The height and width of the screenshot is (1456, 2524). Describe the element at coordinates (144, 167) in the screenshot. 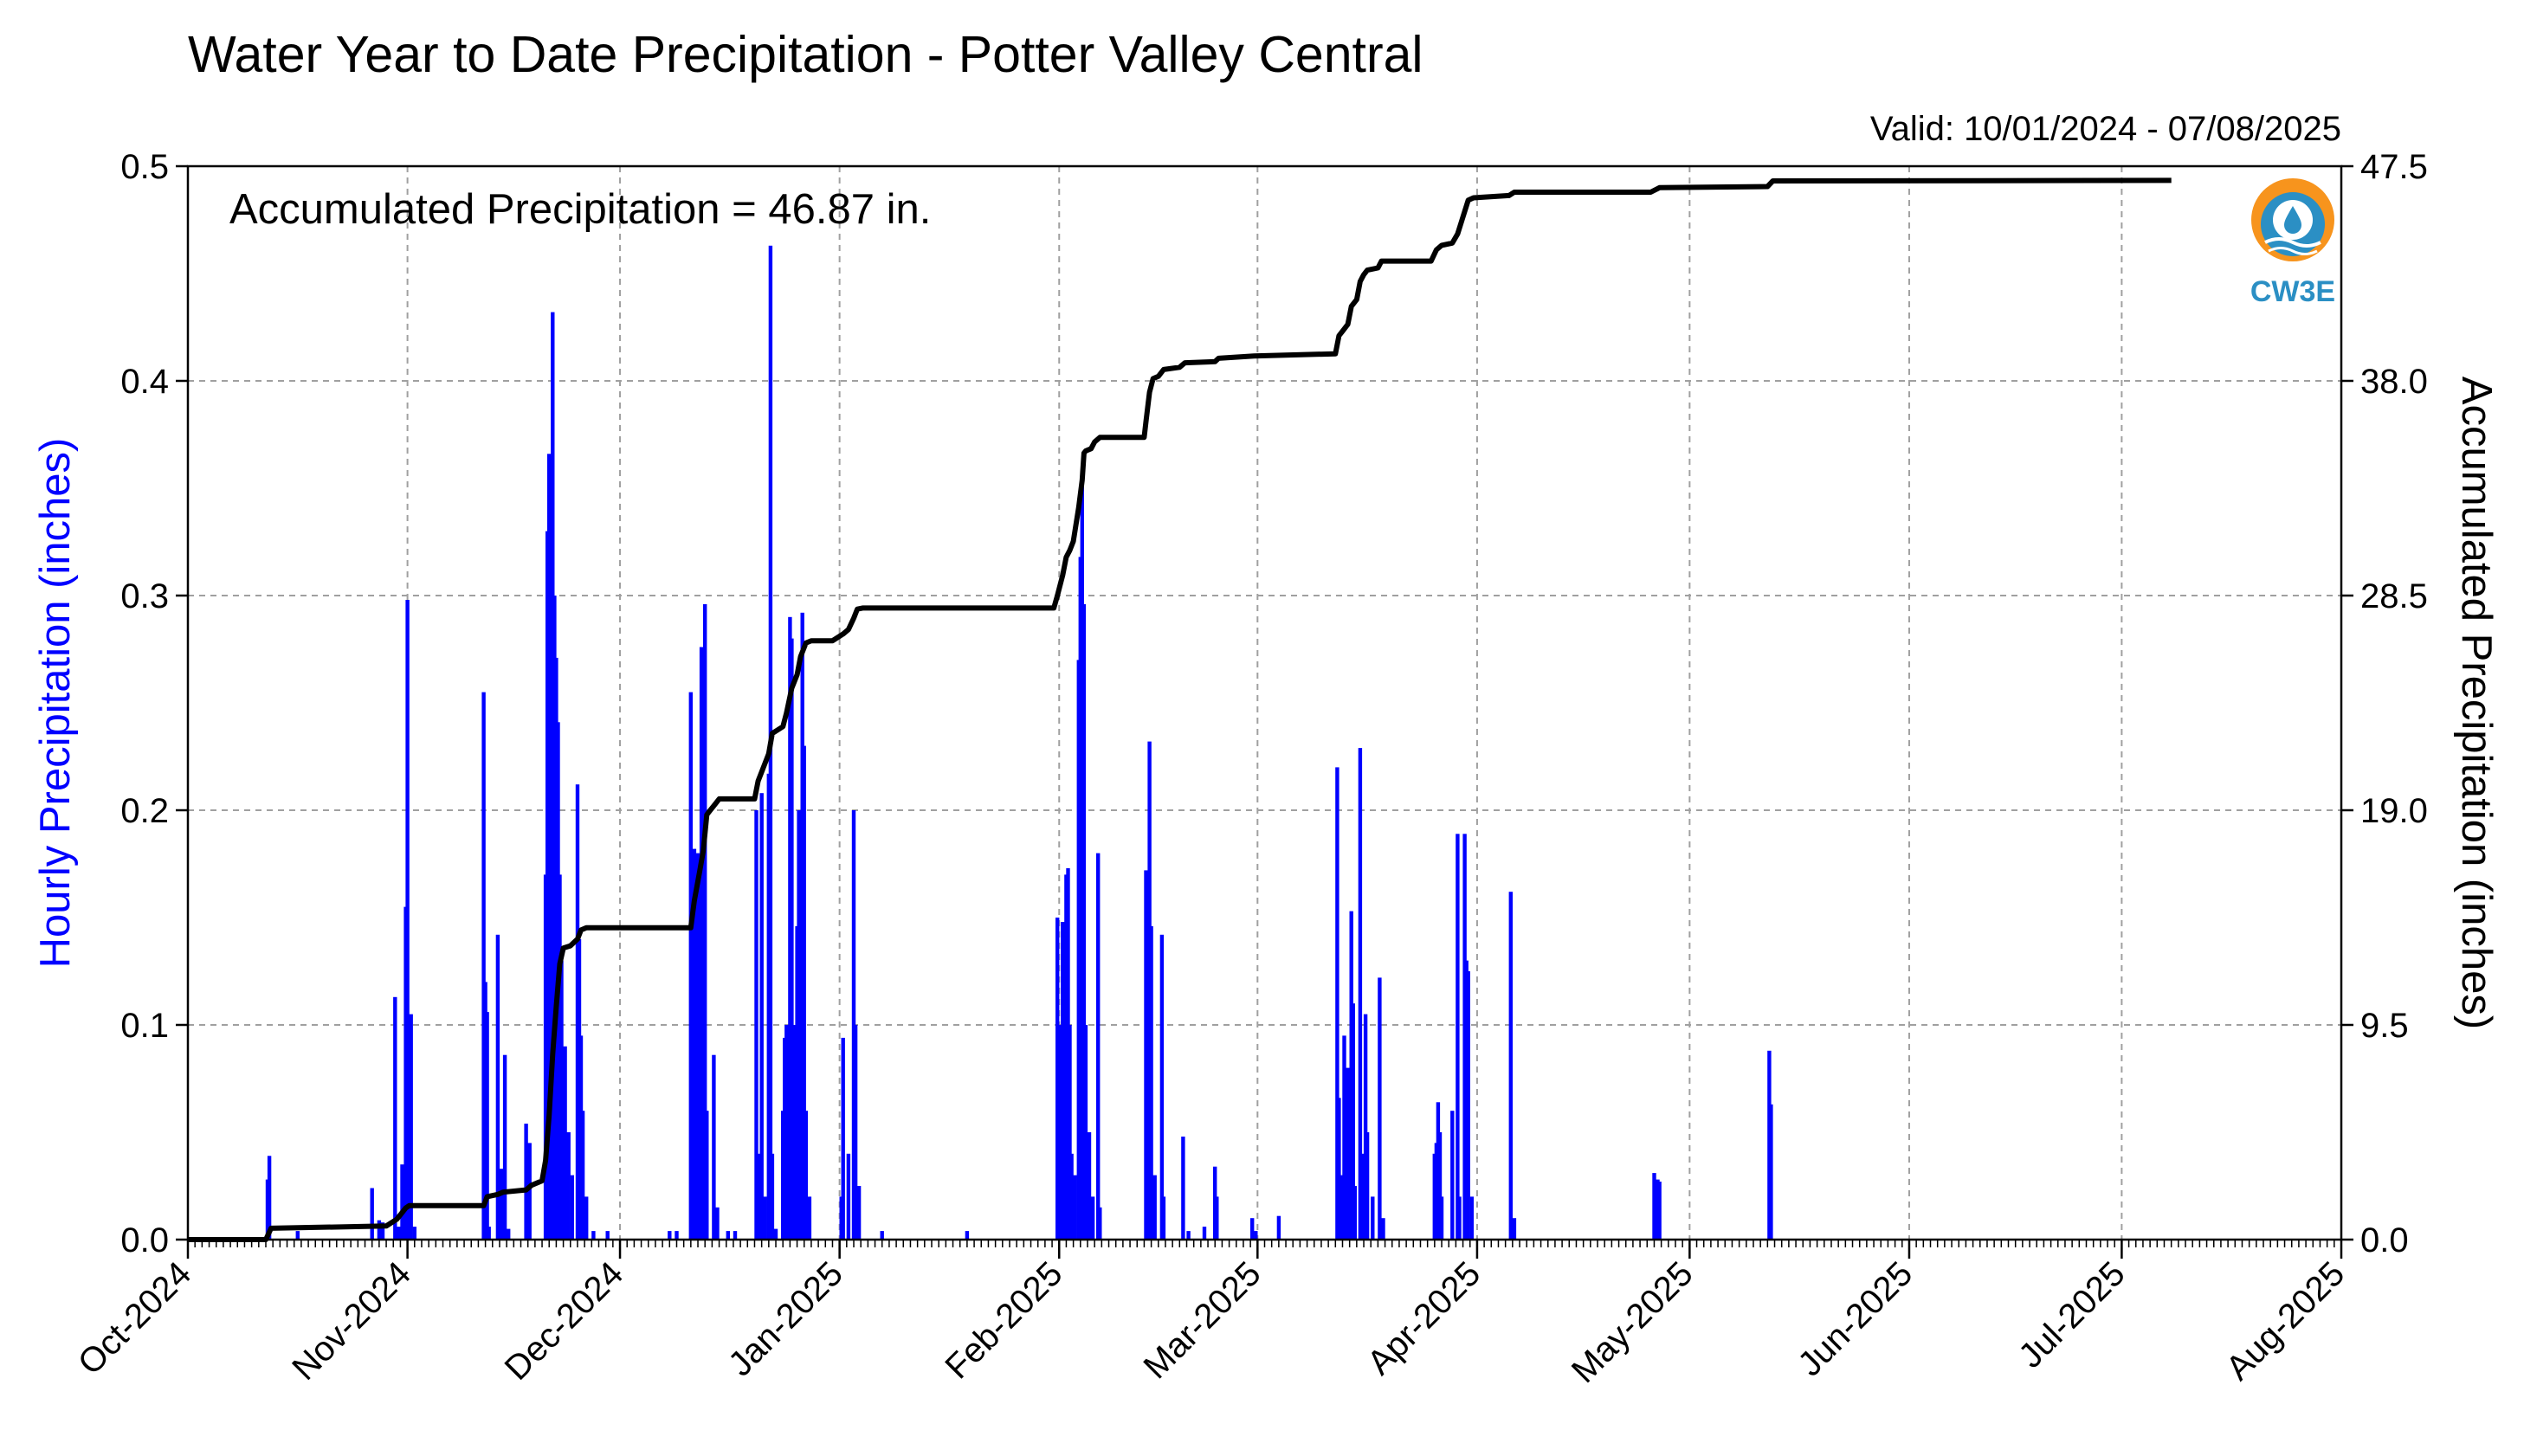

I see `y-left-tick-label: 0.5` at that location.